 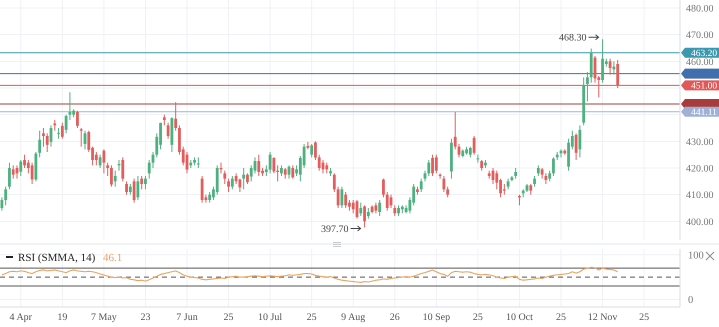 What do you see at coordinates (700, 36) in the screenshot?
I see `y-tick-label: 470.00` at bounding box center [700, 36].